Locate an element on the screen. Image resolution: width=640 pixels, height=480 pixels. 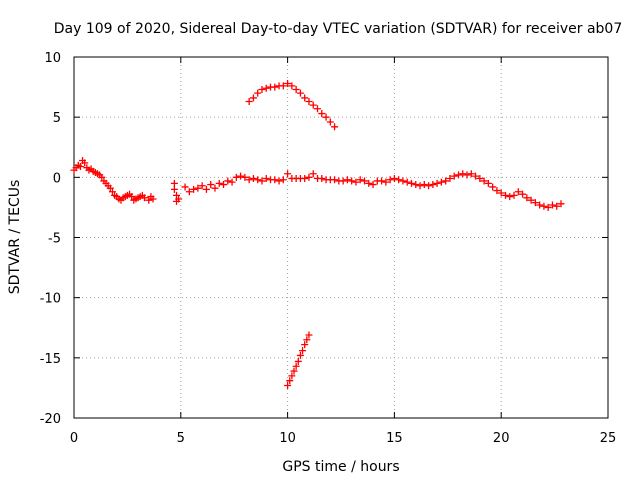
x-tick-labels: 0 5 10 15 20 25 is located at coordinates (343, 438).